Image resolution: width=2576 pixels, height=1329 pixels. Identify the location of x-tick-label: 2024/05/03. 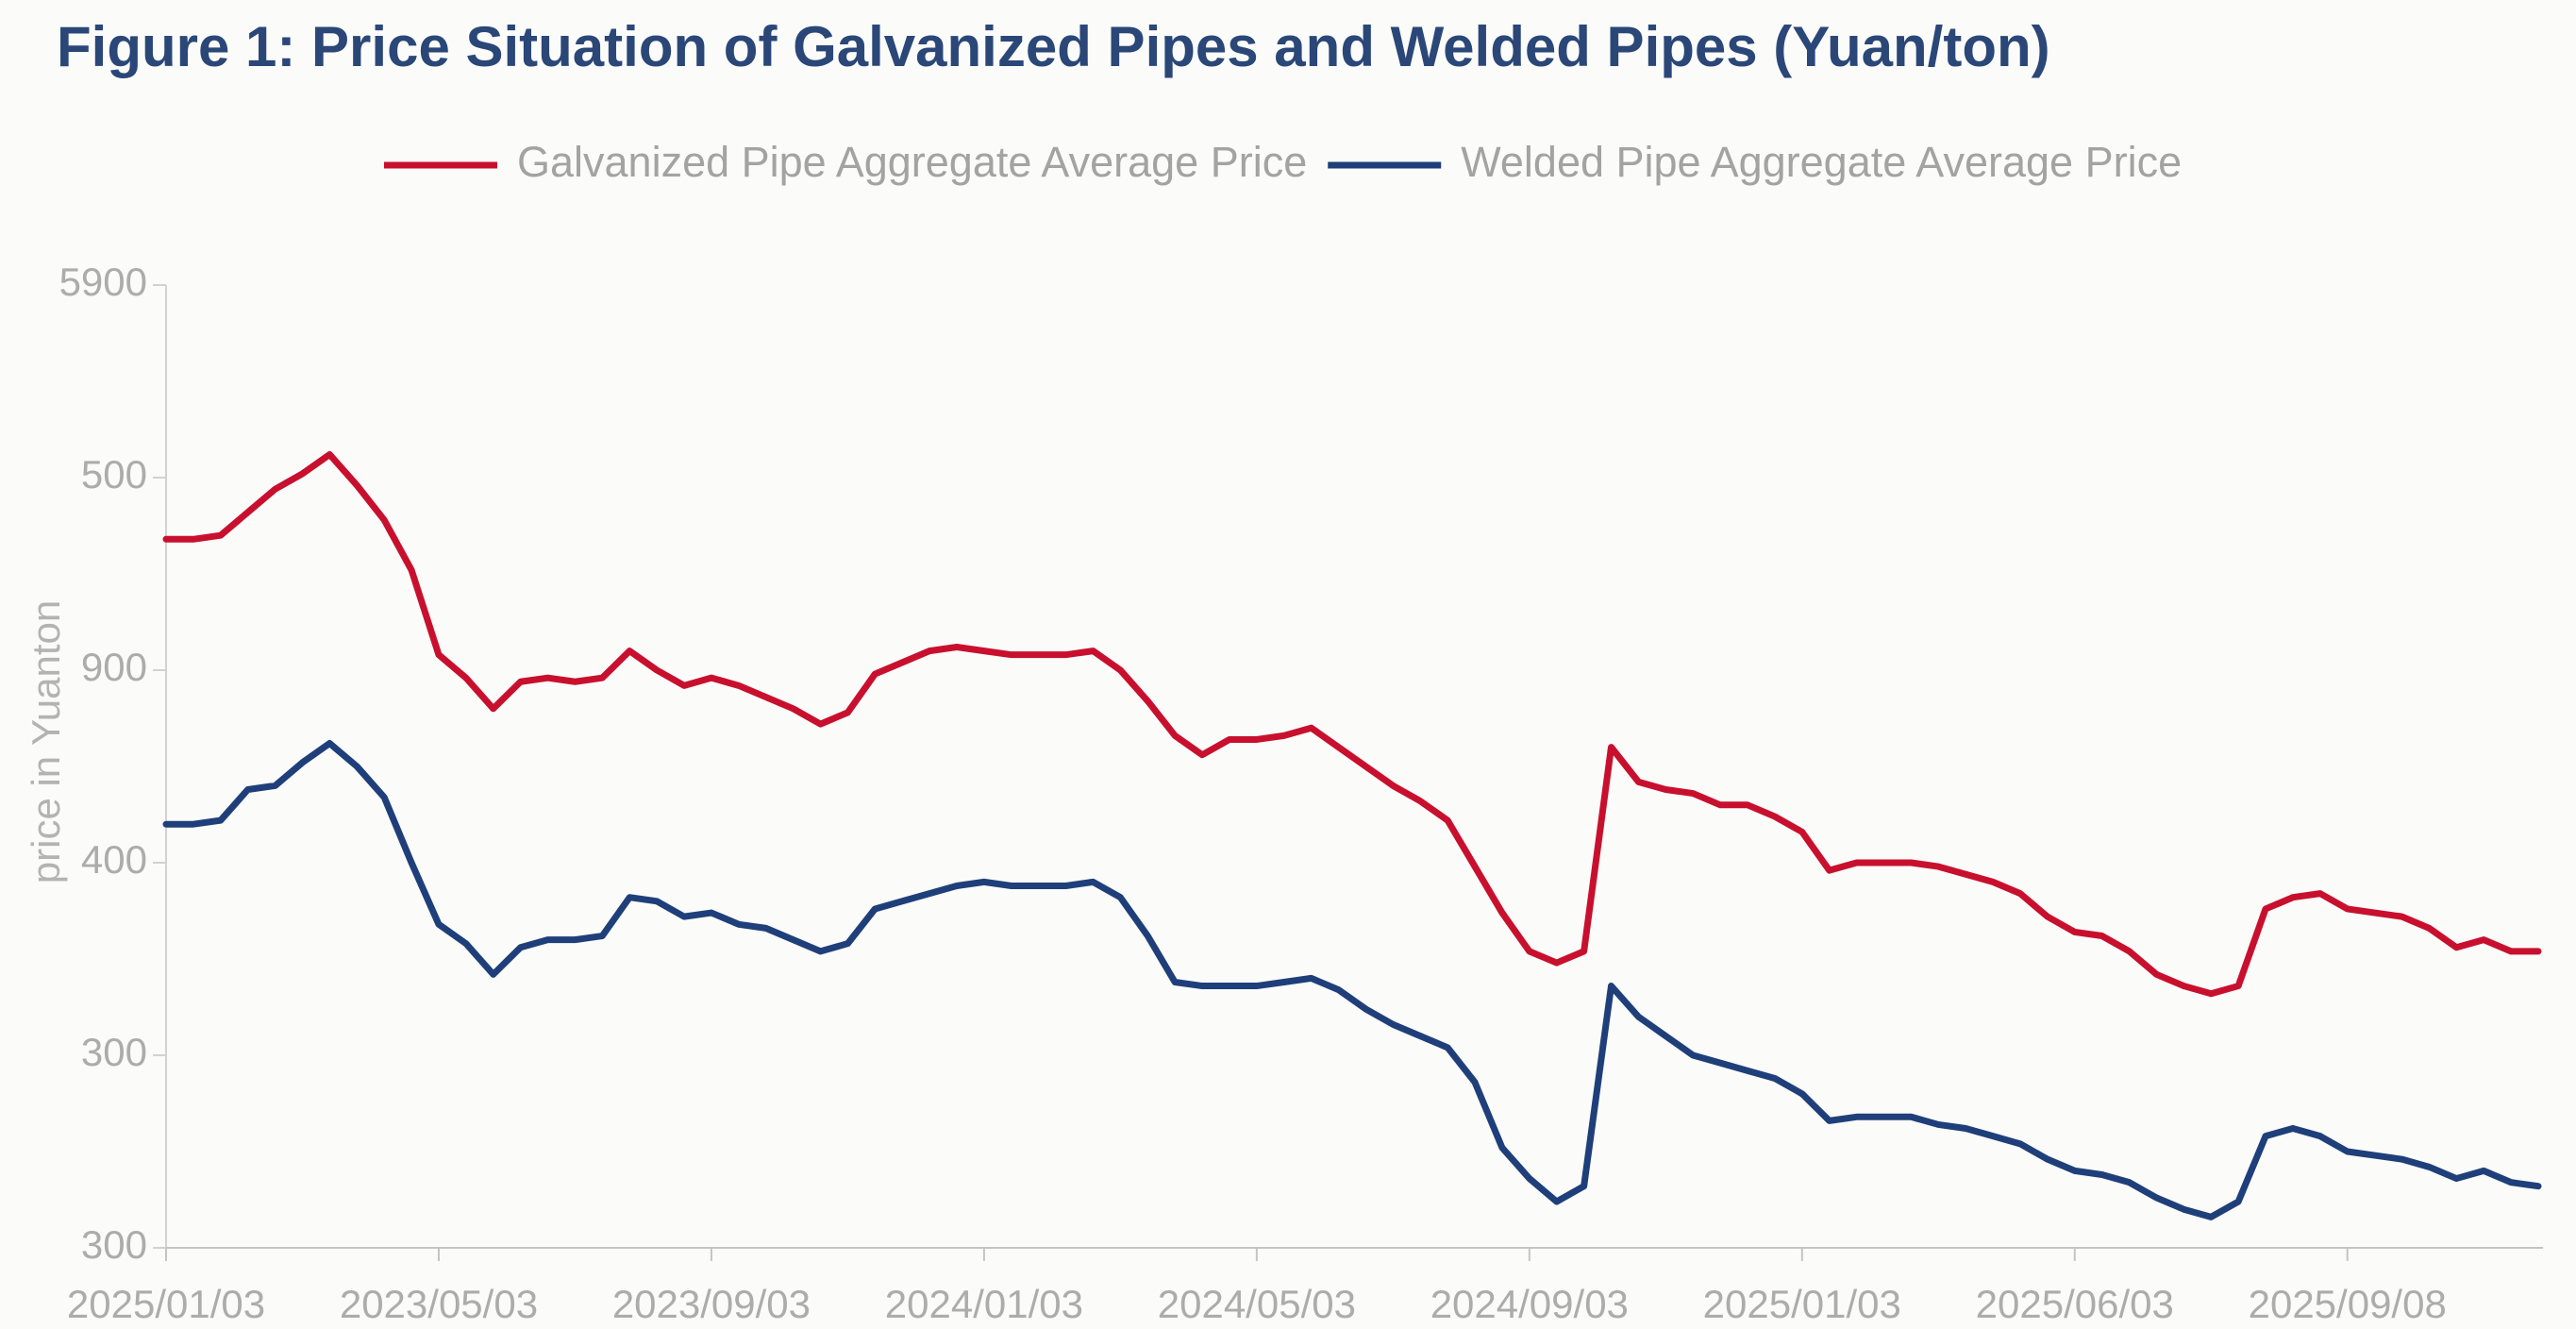
(1257, 1304).